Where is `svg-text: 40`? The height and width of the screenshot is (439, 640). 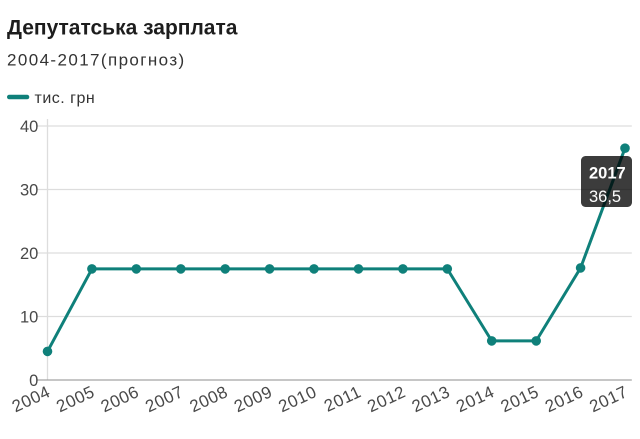 svg-text: 40 is located at coordinates (29, 127).